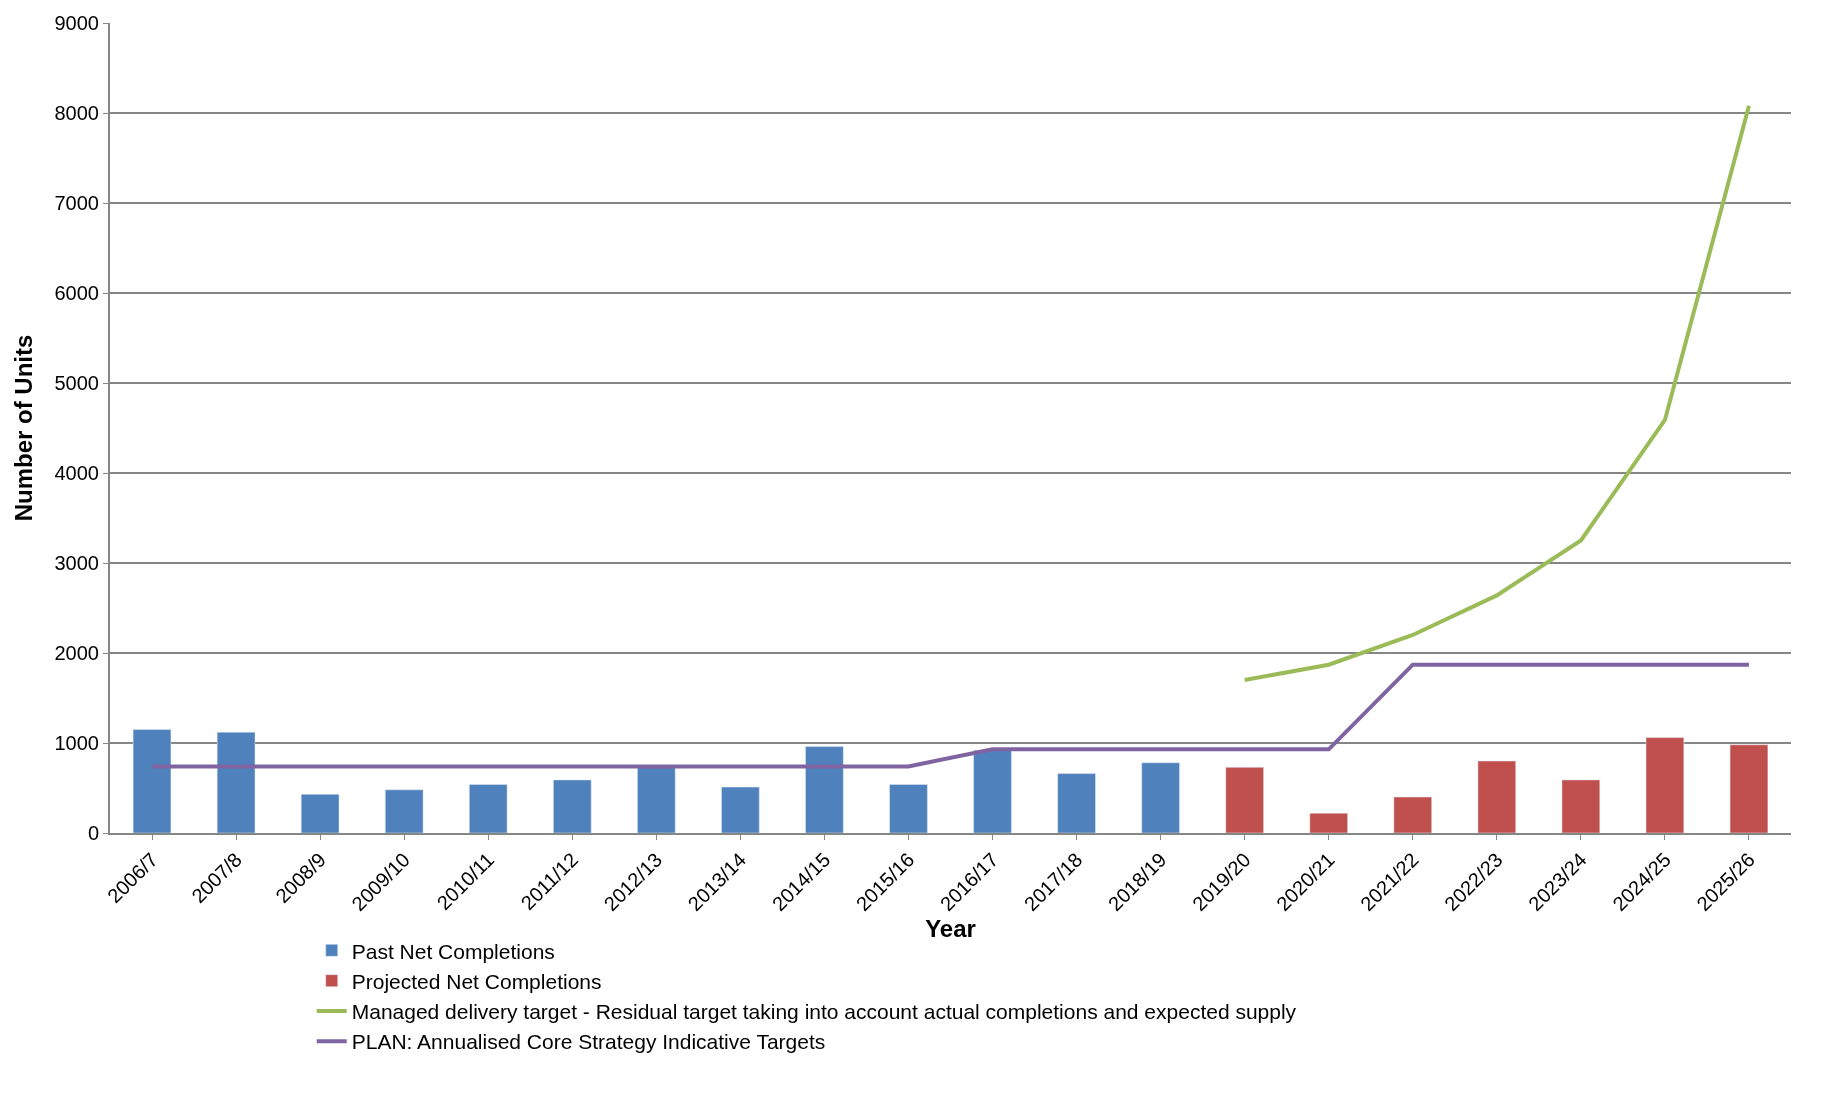 This screenshot has width=1821, height=1093. I want to click on y-tick-label: 8000, so click(76, 113).